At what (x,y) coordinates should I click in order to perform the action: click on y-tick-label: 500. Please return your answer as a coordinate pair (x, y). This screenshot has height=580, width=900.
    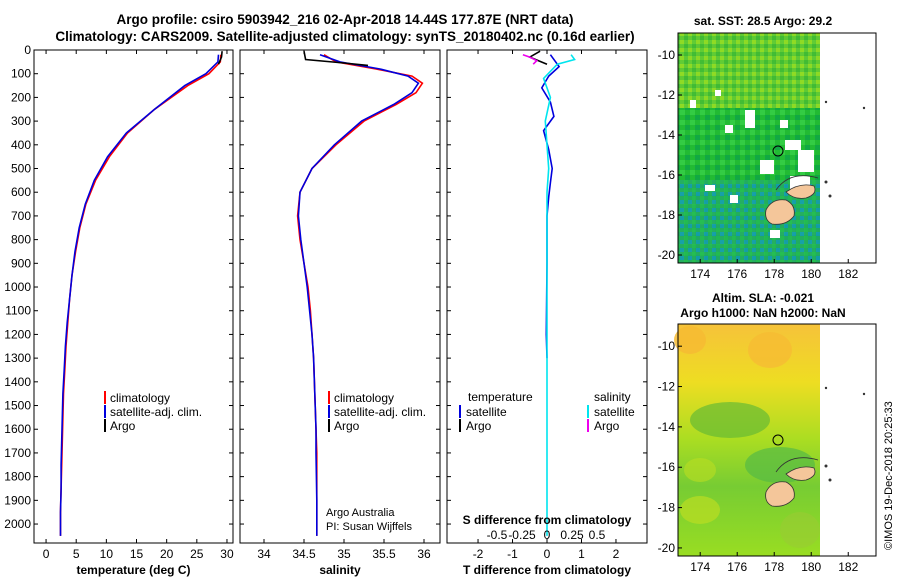
    Looking at the image, I should click on (21, 169).